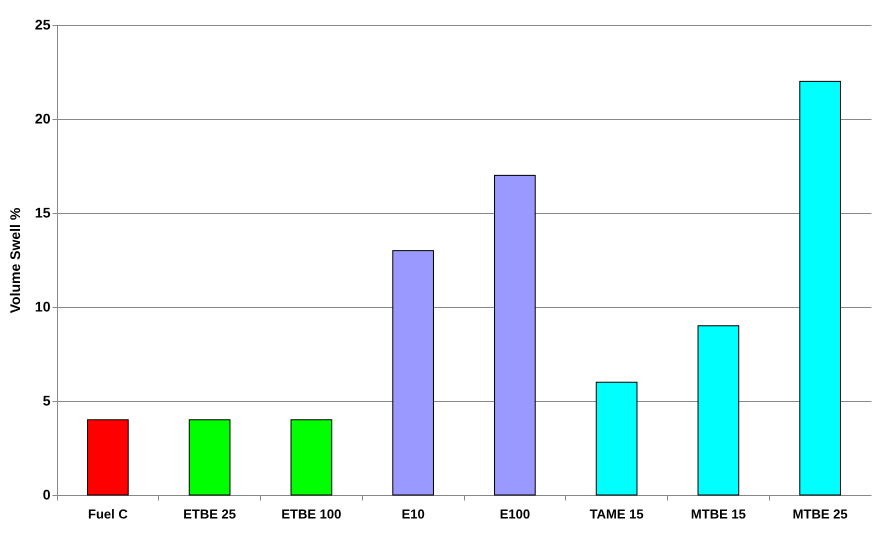  Describe the element at coordinates (42, 118) in the screenshot. I see `y-tick-label: 20` at that location.